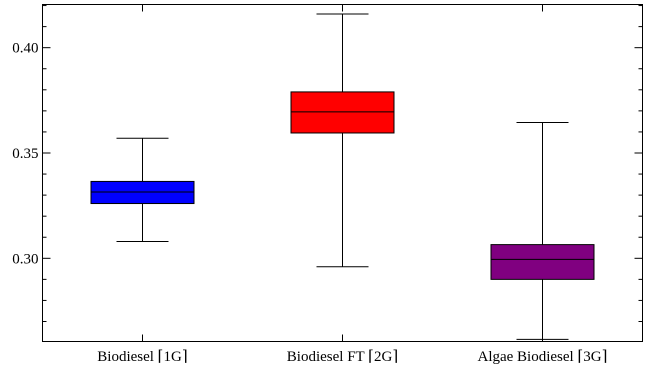 Image resolution: width=648 pixels, height=369 pixels. Describe the element at coordinates (342, 357) in the screenshot. I see `x-category-label: Biodiesel FT ⌈2G⌉` at that location.